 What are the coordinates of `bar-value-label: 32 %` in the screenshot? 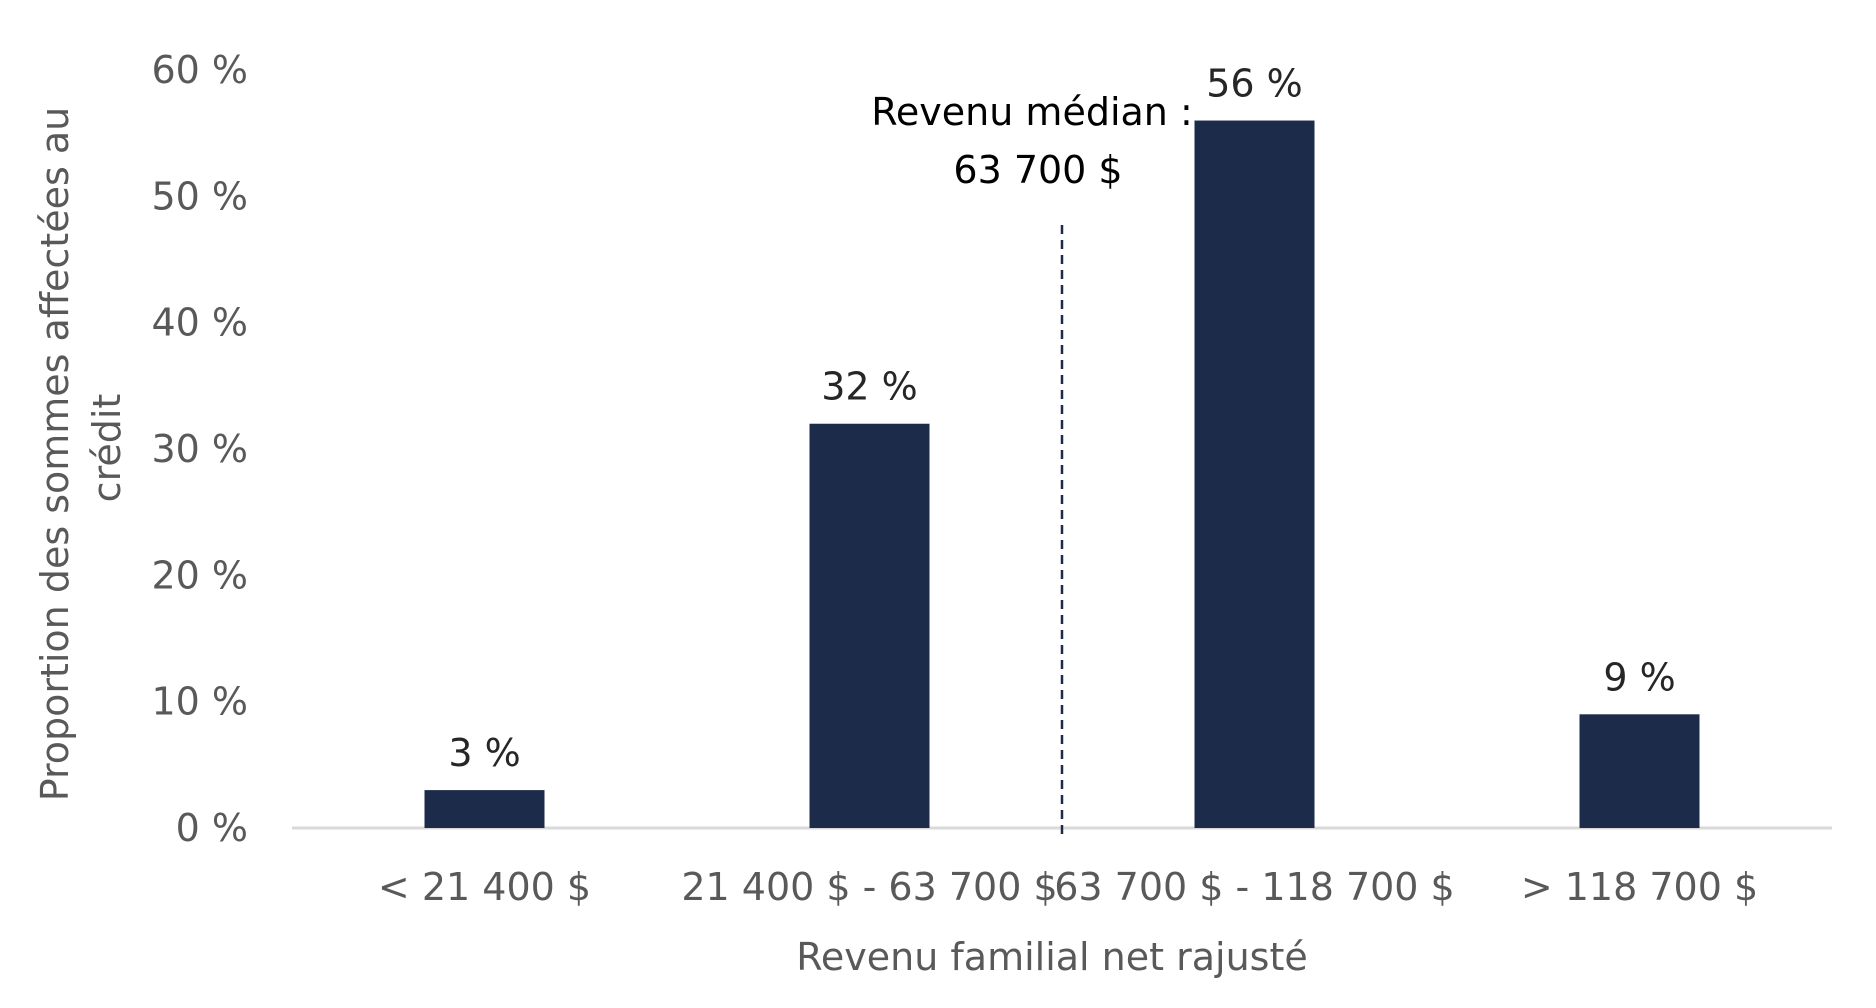 It's located at (869, 387).